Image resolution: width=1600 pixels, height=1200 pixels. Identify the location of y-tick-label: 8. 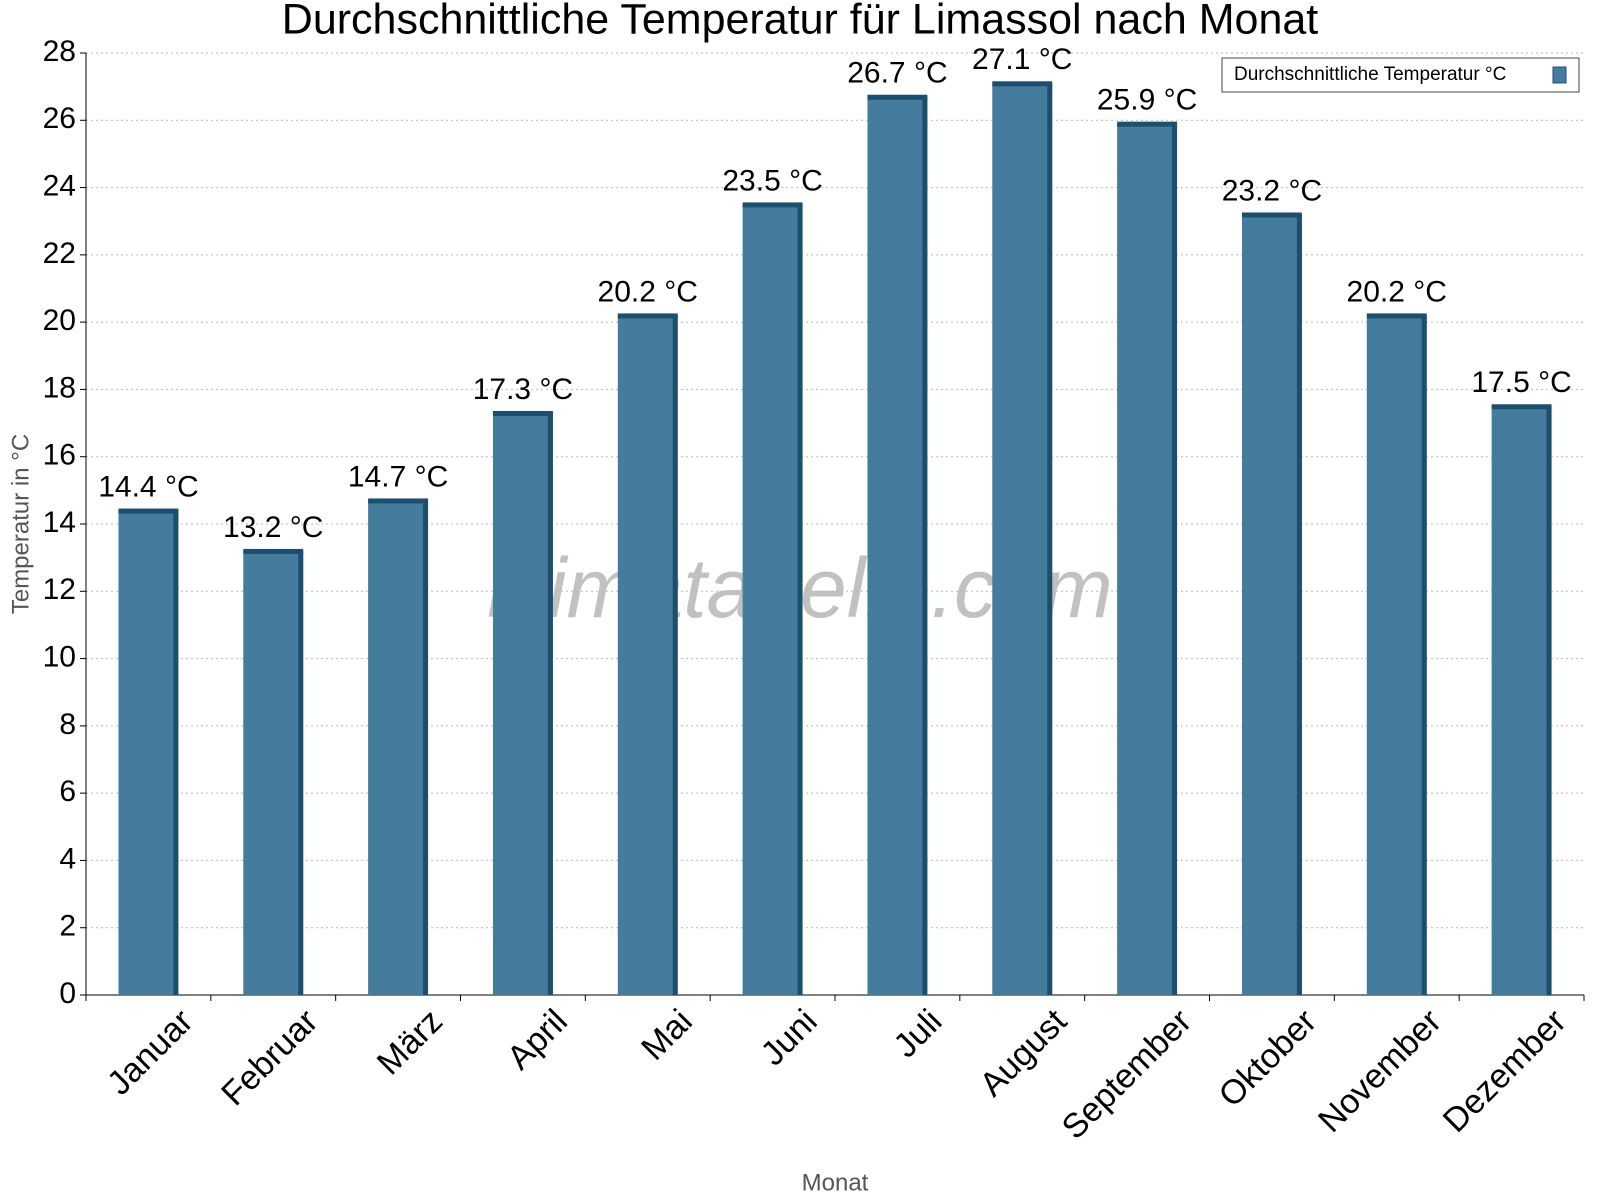
(67, 724).